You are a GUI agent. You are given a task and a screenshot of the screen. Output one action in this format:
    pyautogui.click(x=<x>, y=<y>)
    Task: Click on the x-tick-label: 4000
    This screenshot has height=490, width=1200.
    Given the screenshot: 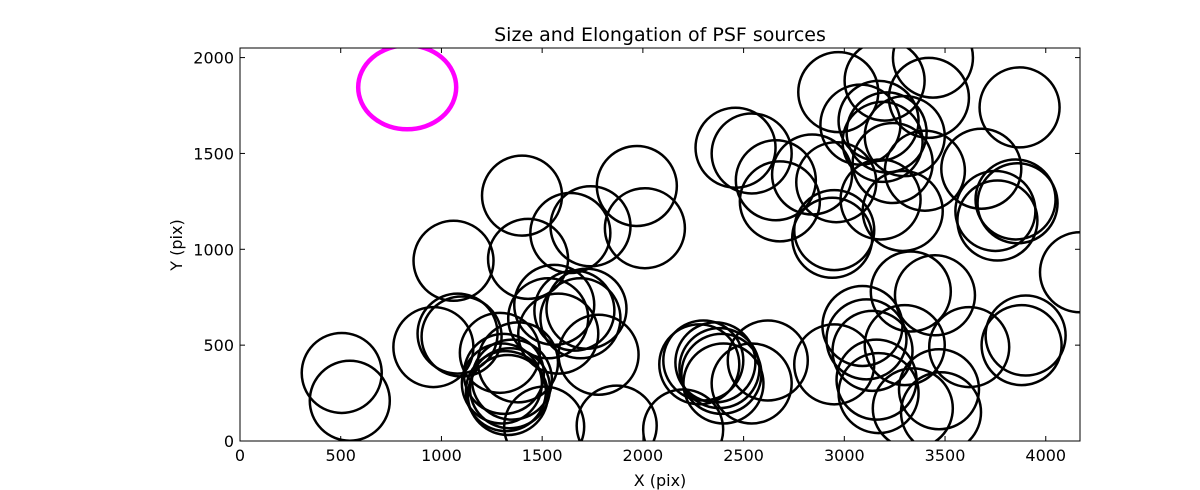 What is the action you would take?
    pyautogui.click(x=1045, y=455)
    